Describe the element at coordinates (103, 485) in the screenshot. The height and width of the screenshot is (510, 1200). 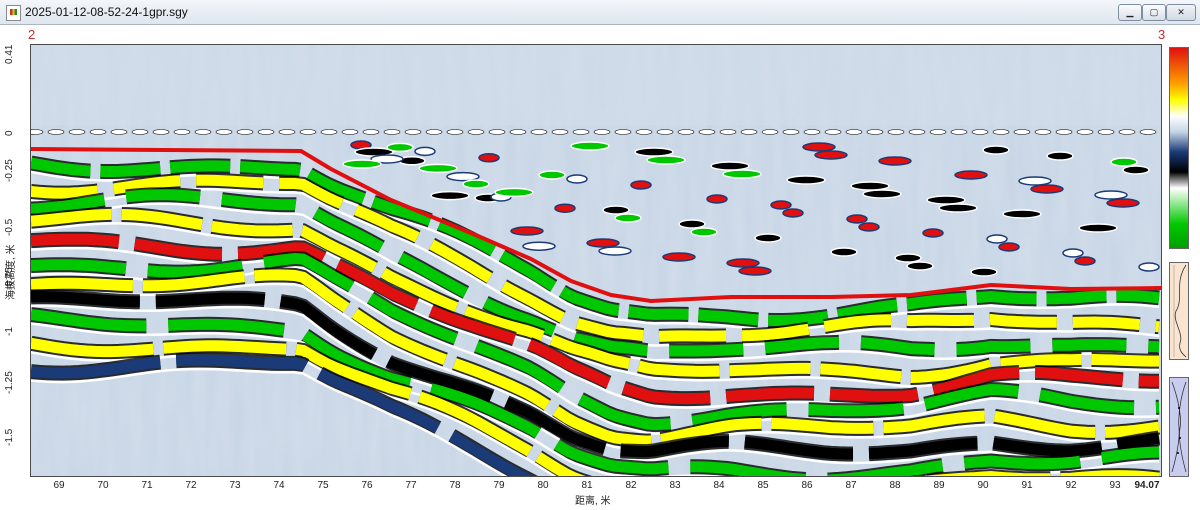
I see `x-tick-label: 70` at that location.